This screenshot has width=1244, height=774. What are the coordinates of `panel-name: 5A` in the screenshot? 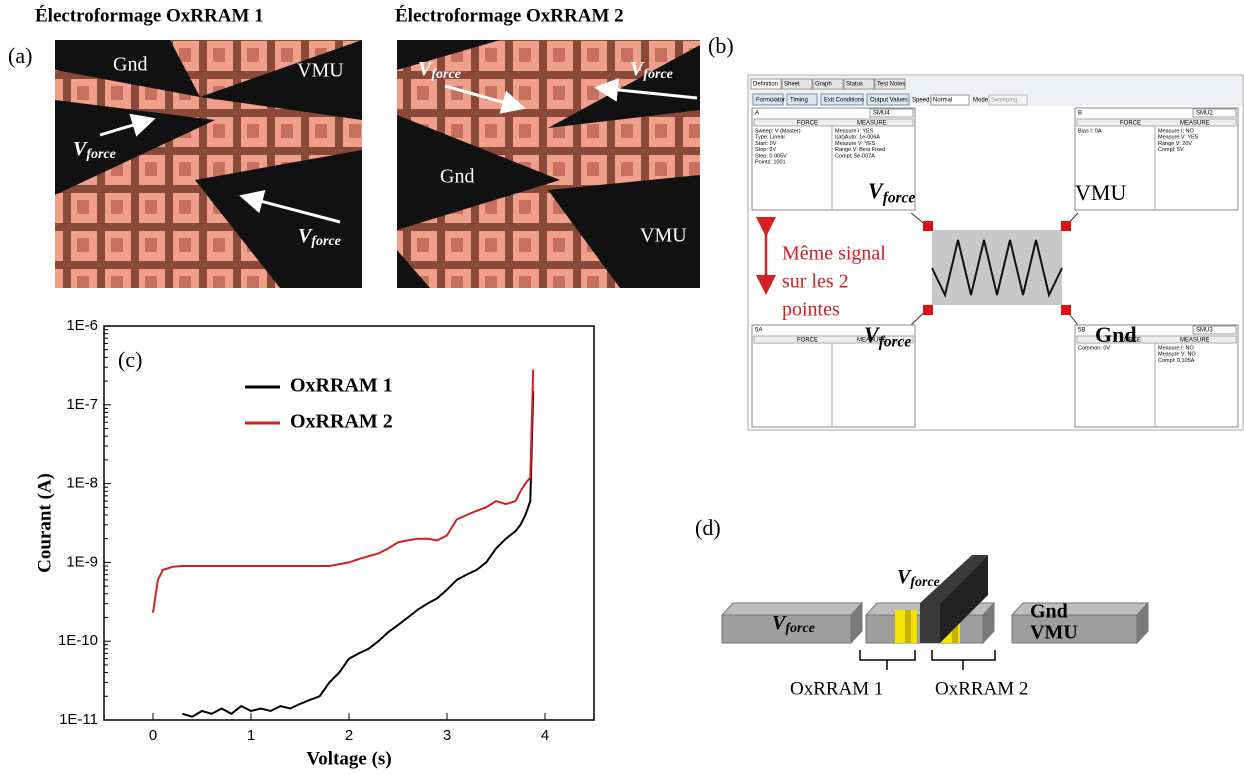 It's located at (758, 331).